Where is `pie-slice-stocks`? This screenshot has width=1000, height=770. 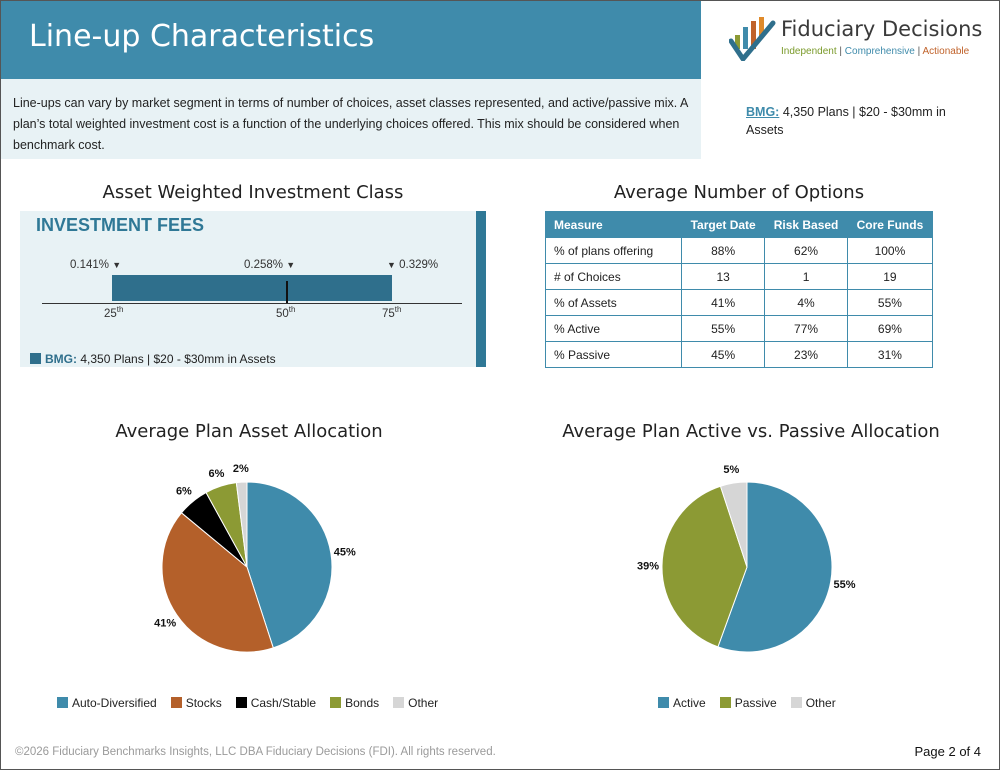 pie-slice-stocks is located at coordinates (217, 582).